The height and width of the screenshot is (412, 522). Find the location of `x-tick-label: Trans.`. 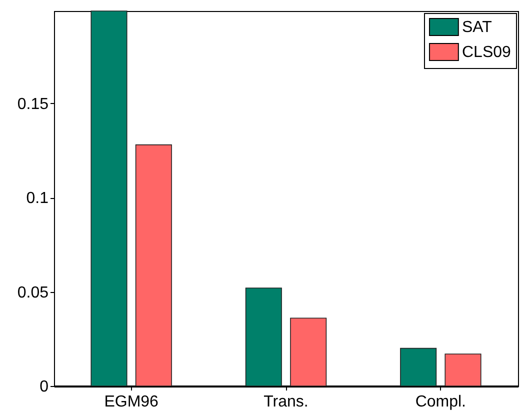

x-tick-label: Trans. is located at coordinates (286, 402).